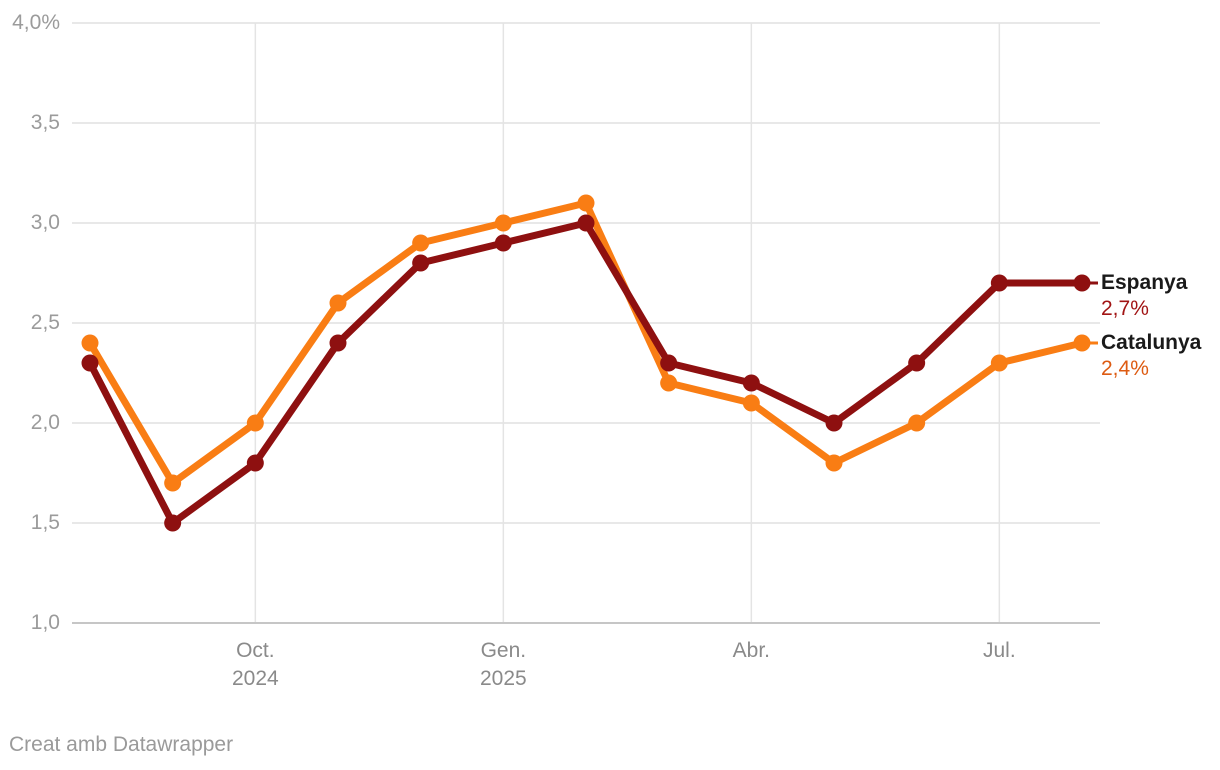 This screenshot has height=770, width=1220. I want to click on x-axis-tick-label: Jul., so click(999, 651).